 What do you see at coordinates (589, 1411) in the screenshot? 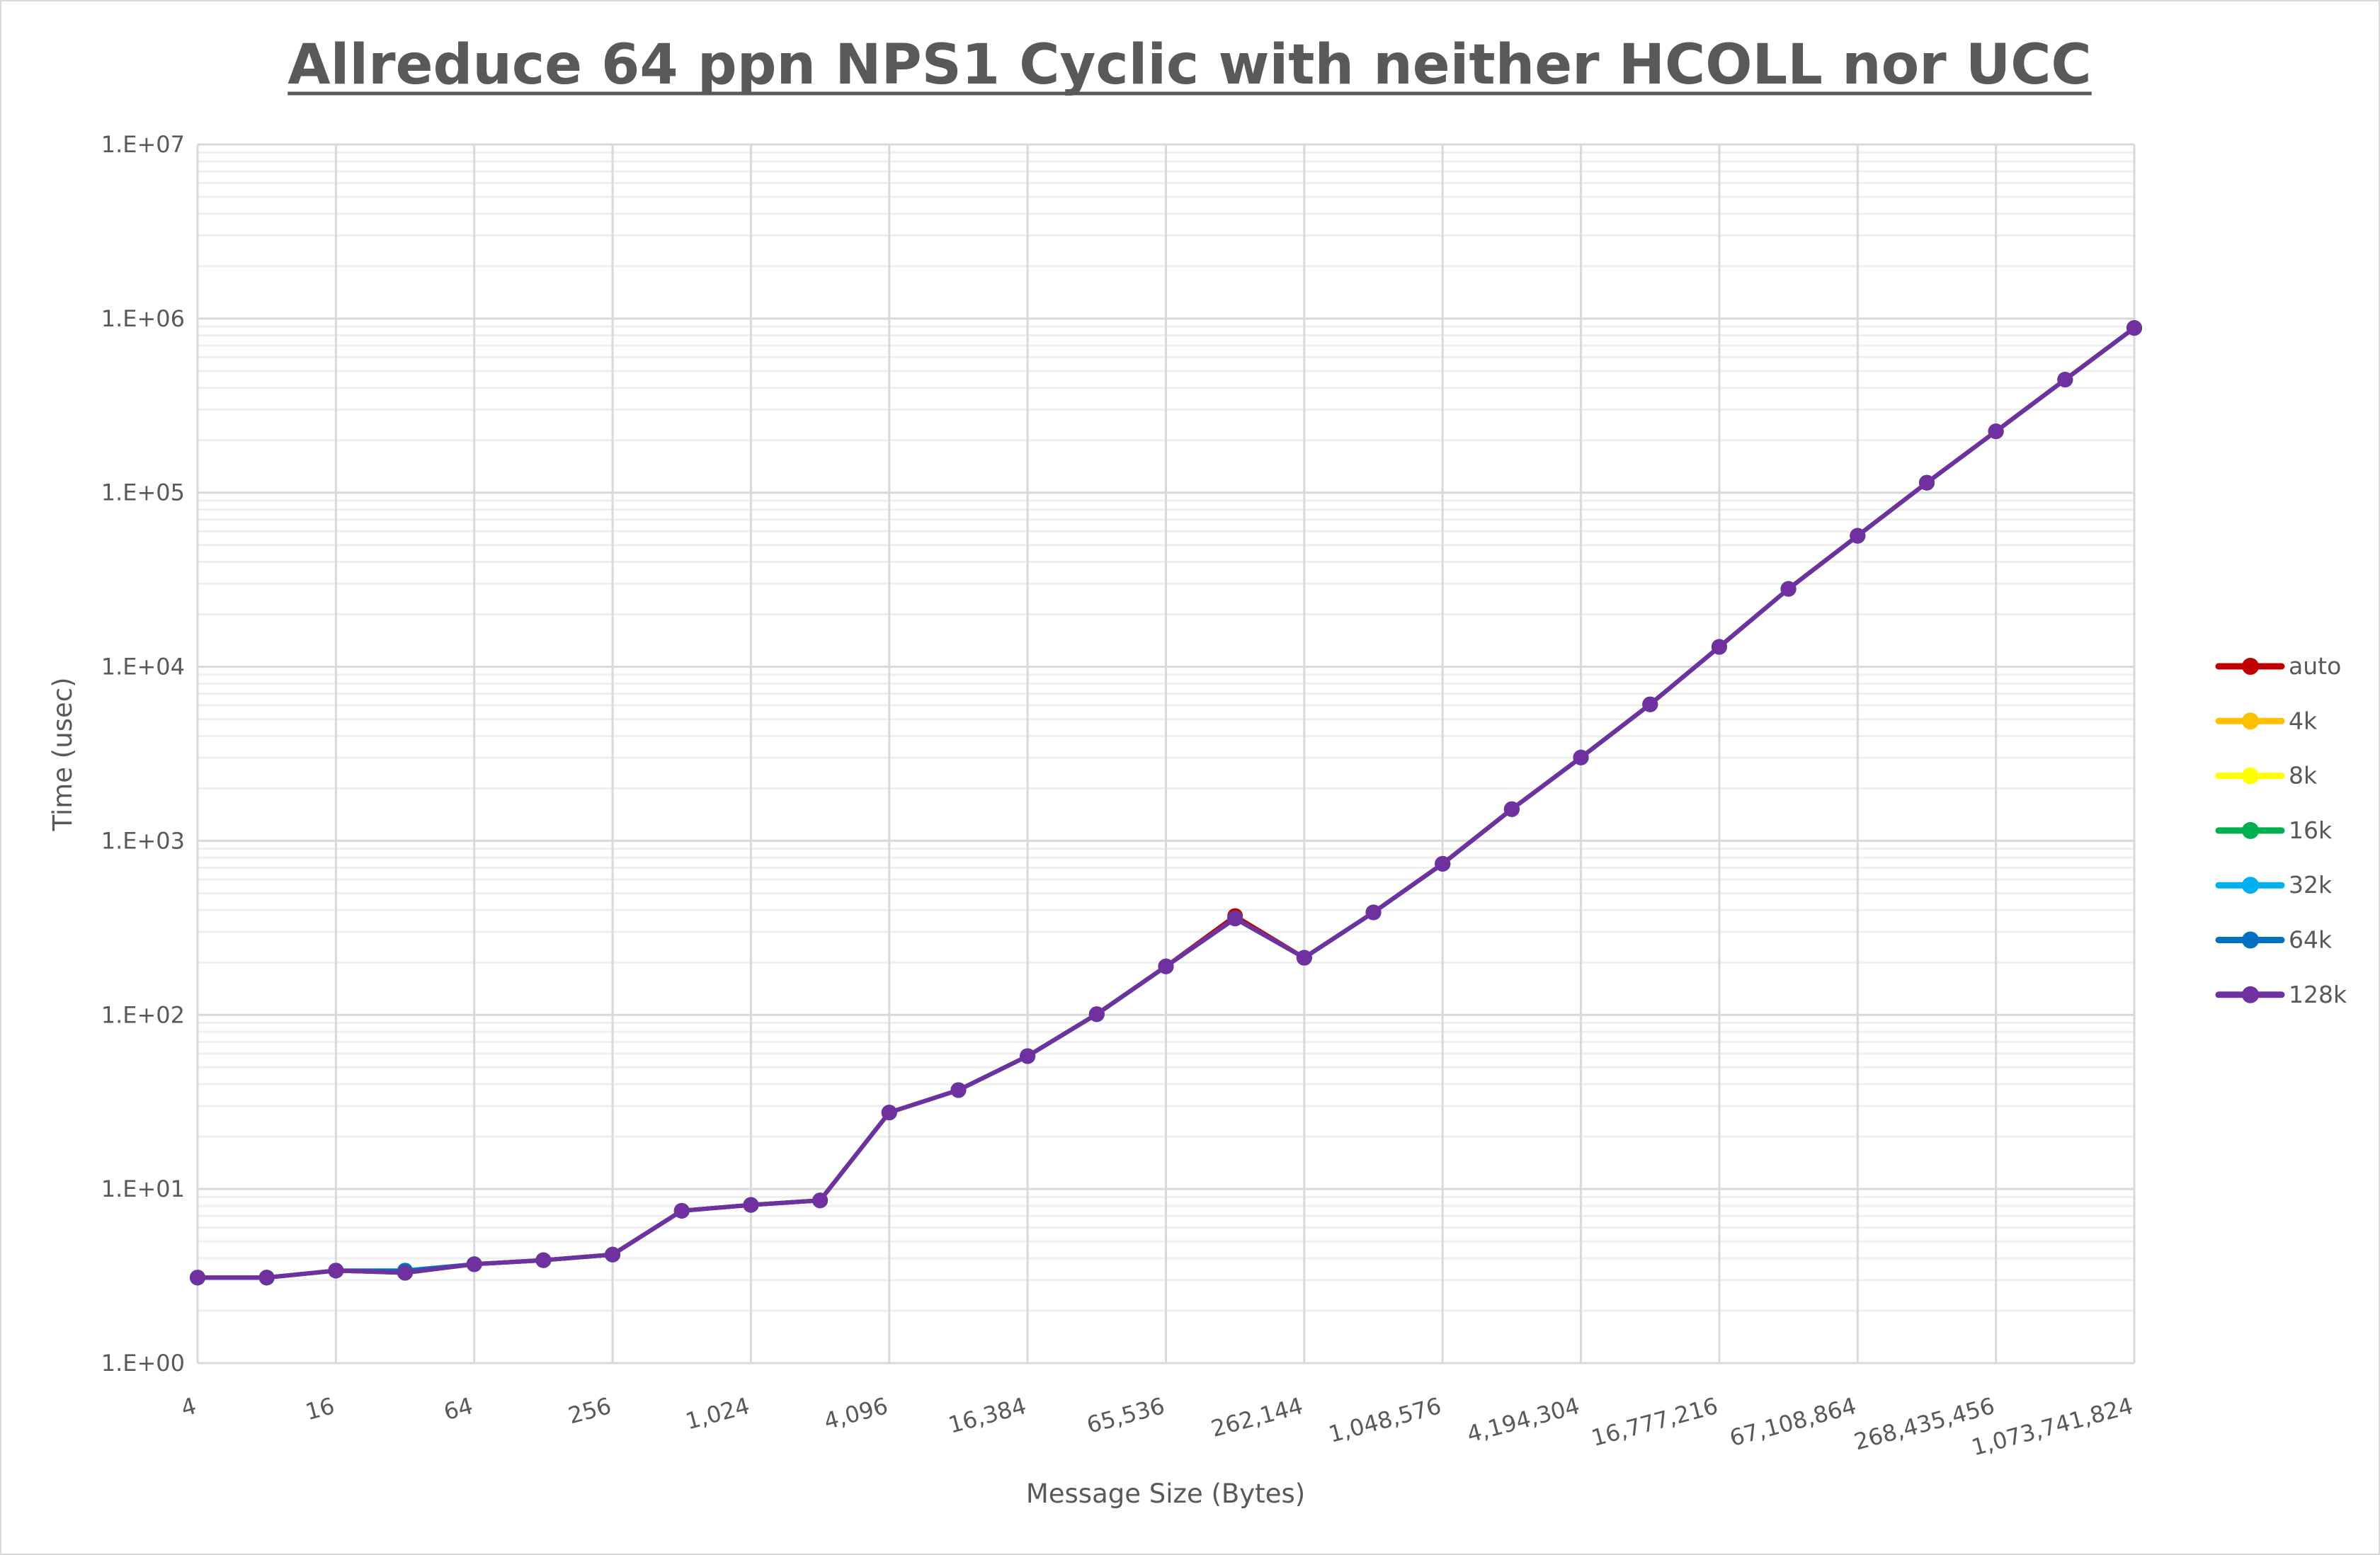
I see `x-tick-label: 256` at bounding box center [589, 1411].